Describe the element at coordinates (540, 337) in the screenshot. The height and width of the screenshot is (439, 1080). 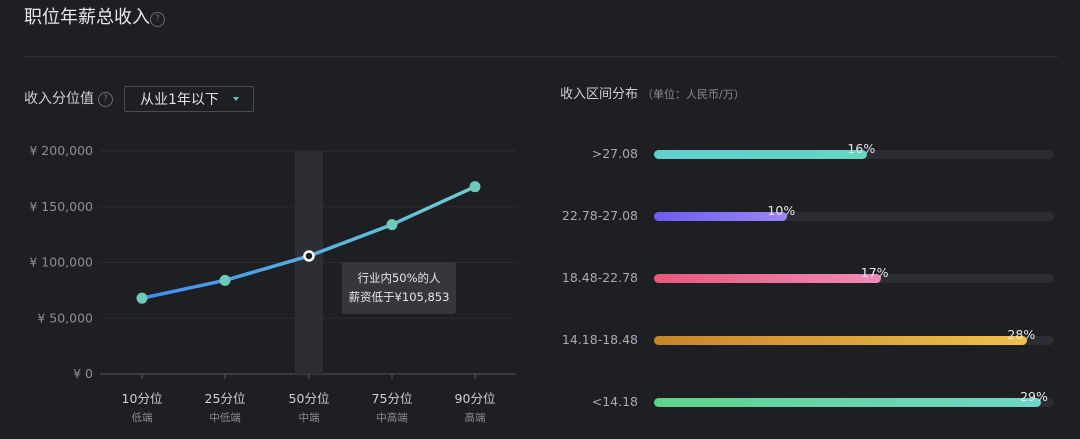
I see `distribution-row: 14.18-18.48 28%` at that location.